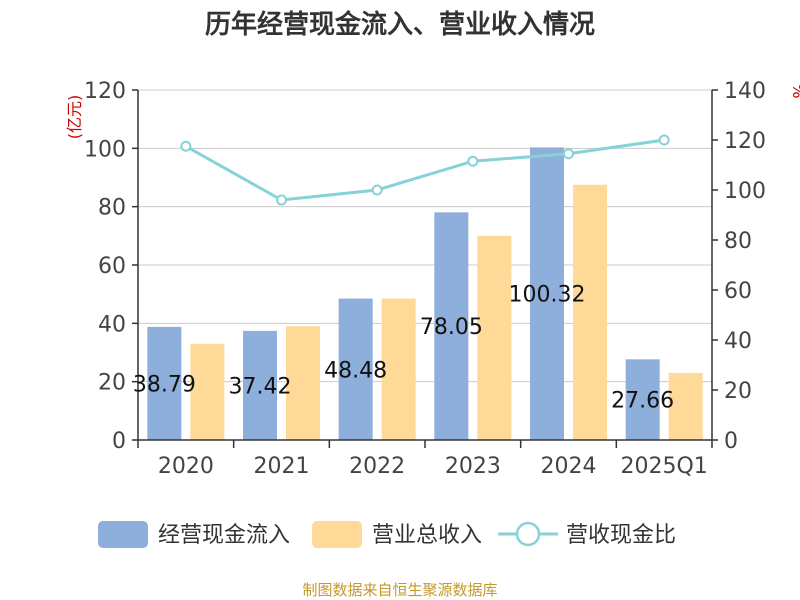 This screenshot has height=600, width=800. Describe the element at coordinates (745, 91) in the screenshot. I see `right-axis-tick-label: 140` at that location.